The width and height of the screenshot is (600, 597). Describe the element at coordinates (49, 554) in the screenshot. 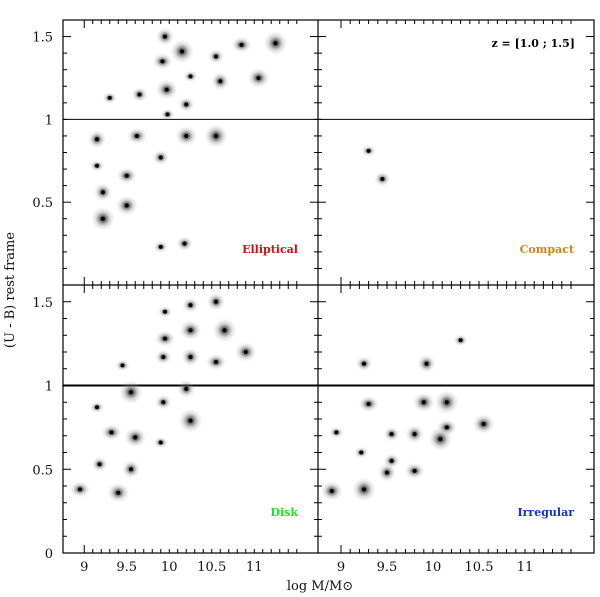

I see `y-tick-label: 0` at that location.